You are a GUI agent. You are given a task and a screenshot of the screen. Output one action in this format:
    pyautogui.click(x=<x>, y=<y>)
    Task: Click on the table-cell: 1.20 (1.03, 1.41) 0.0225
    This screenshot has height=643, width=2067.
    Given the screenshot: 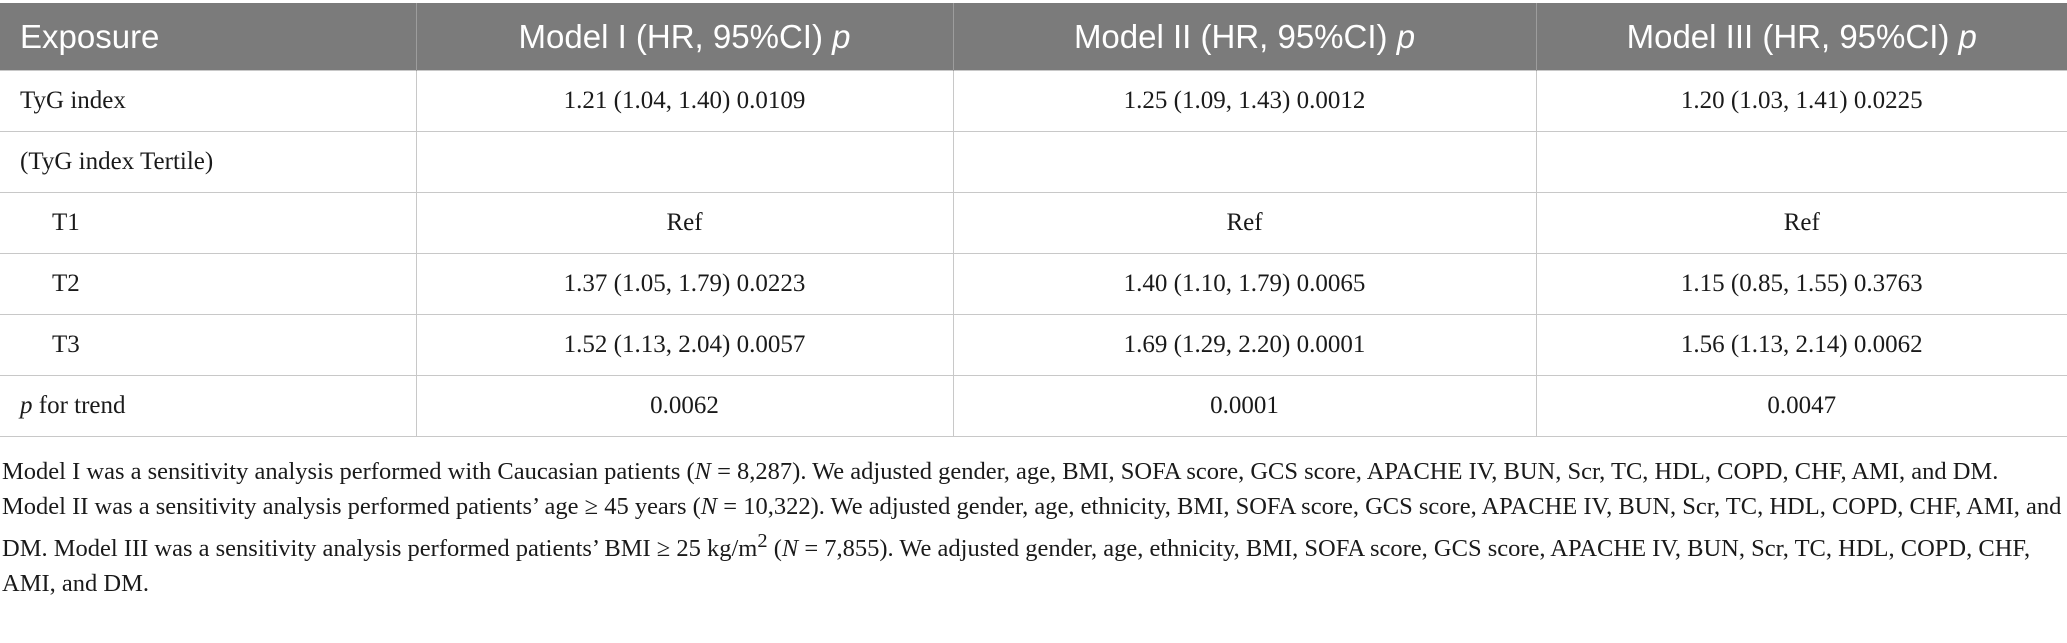 What is the action you would take?
    pyautogui.click(x=1801, y=101)
    